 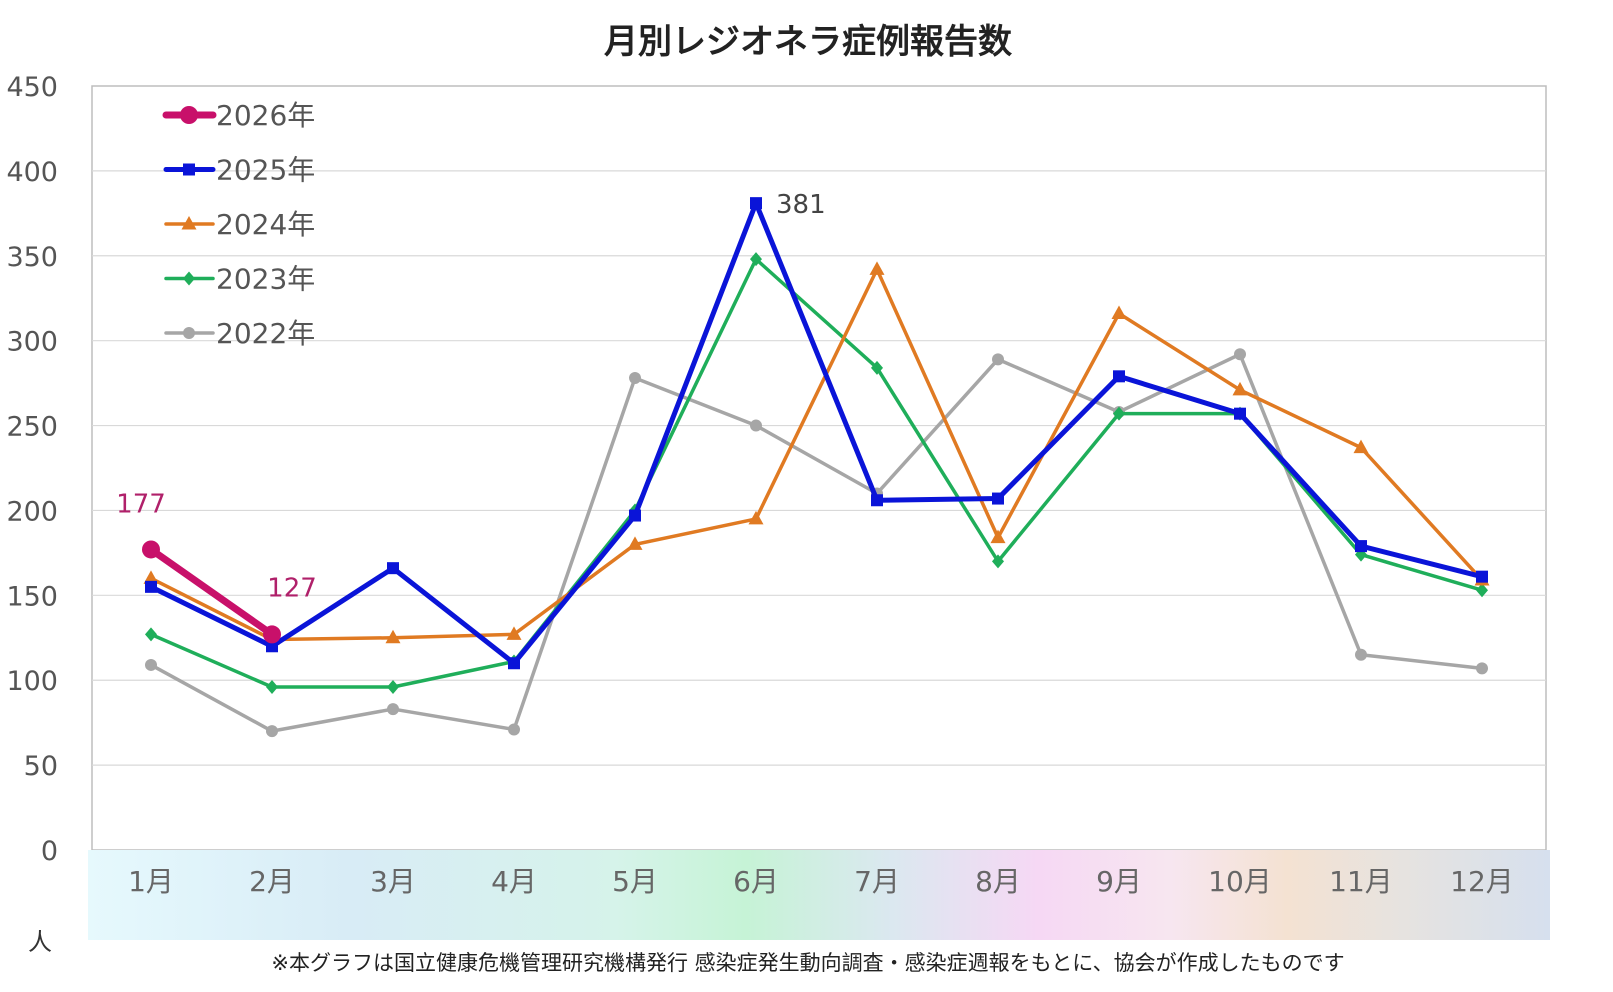 I want to click on chart-title: 月別レジオネラ症例報告数, so click(x=808, y=42).